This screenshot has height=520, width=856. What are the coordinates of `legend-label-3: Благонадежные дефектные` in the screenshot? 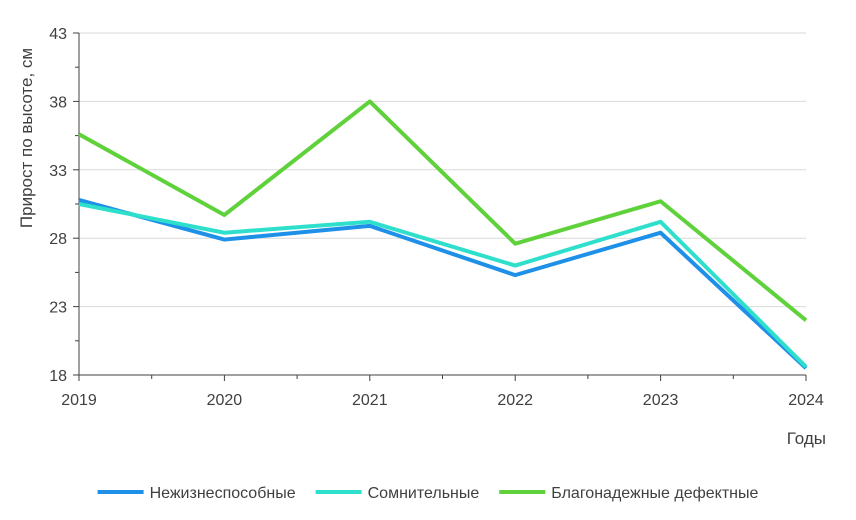 It's located at (654, 493).